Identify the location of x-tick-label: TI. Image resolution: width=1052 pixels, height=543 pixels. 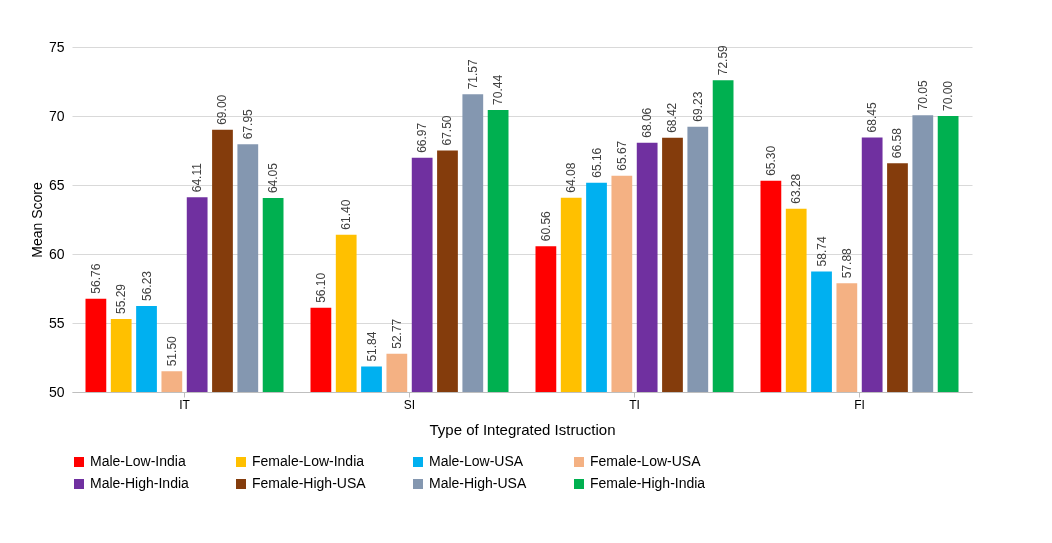
(634, 404).